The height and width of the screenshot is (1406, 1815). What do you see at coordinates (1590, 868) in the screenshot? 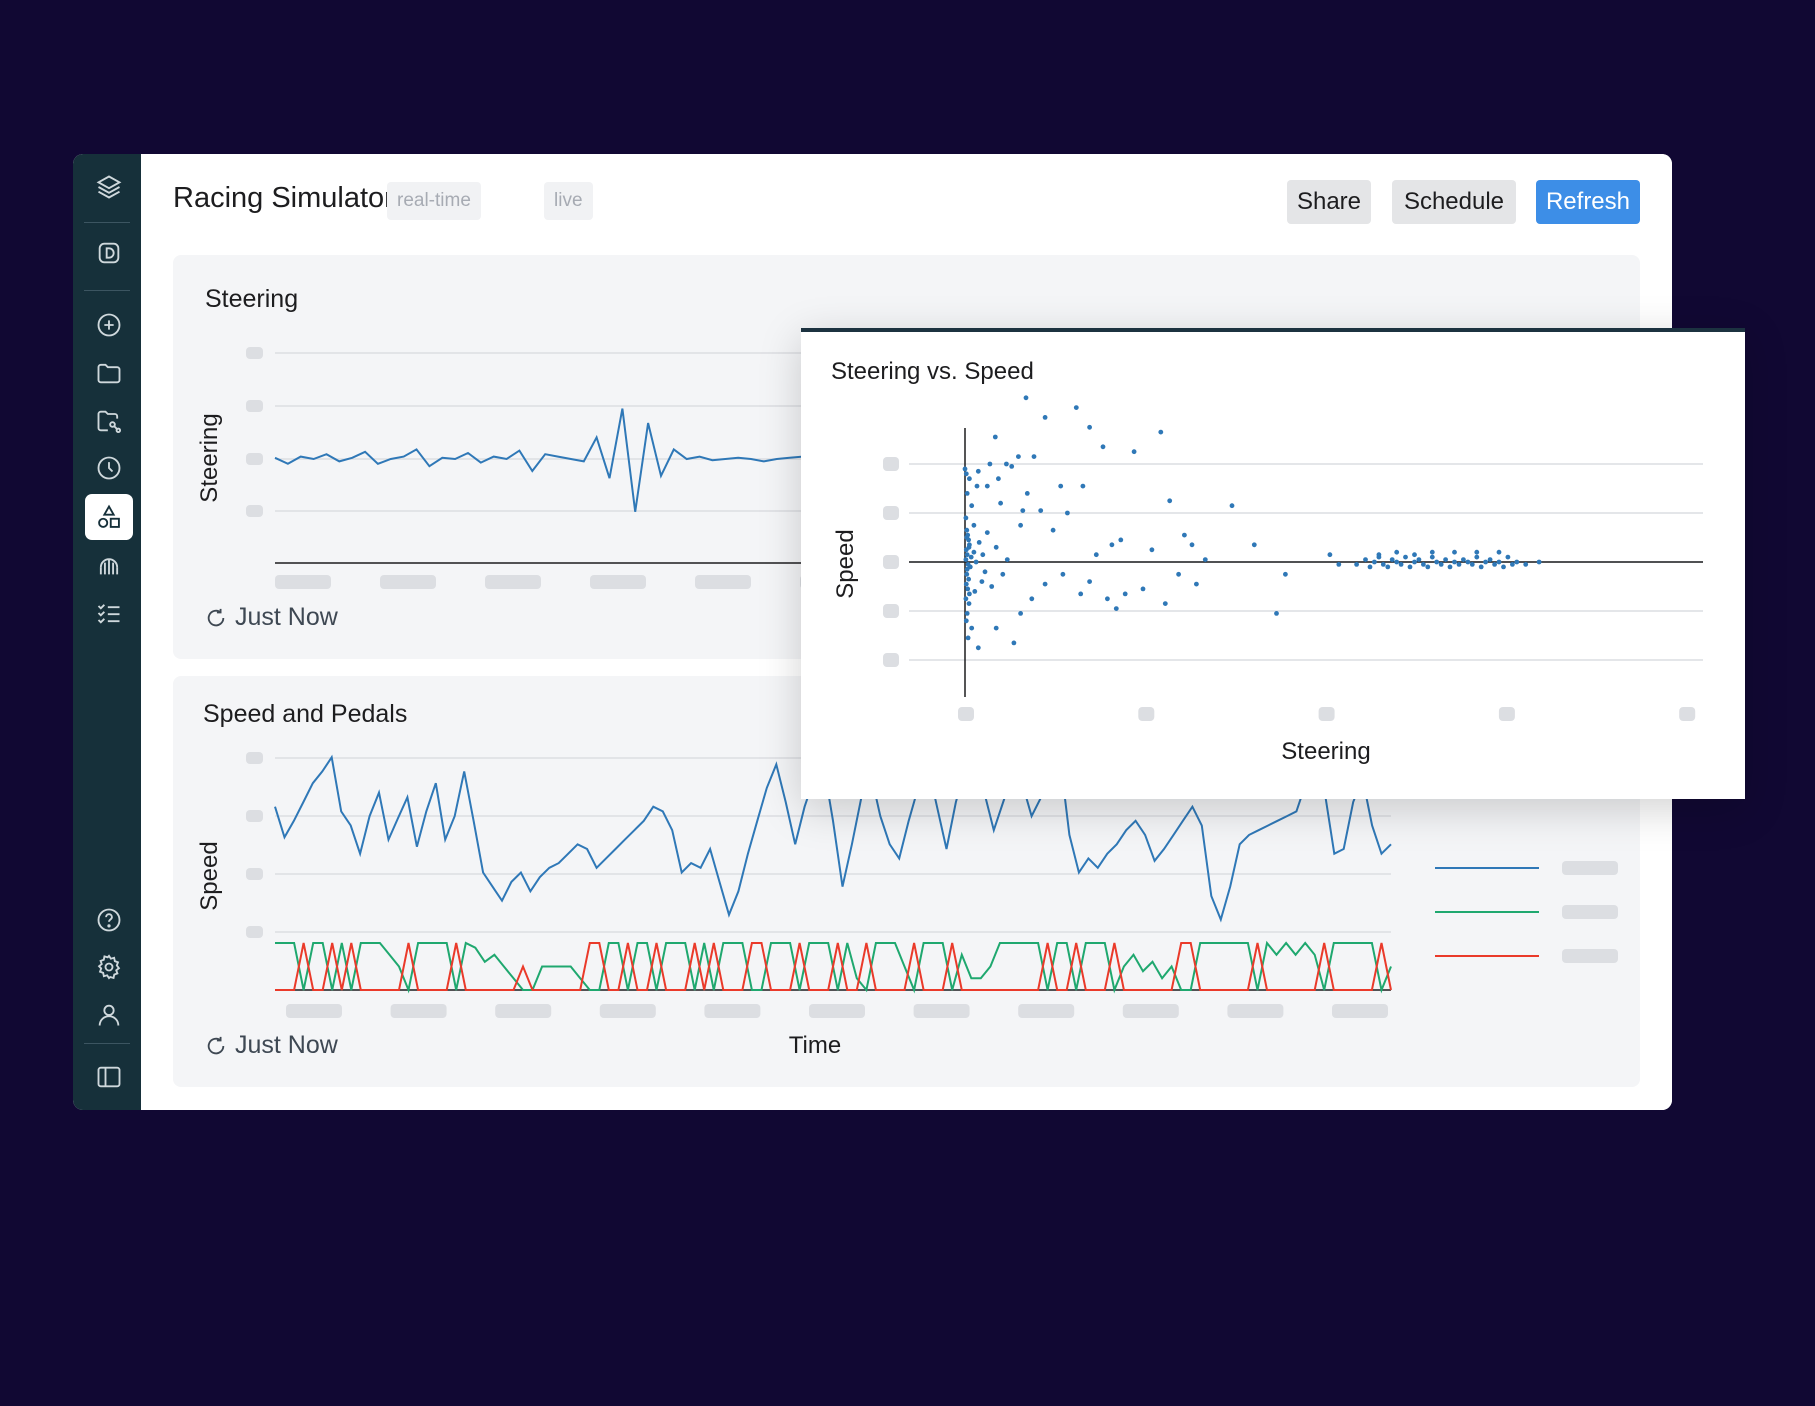
I see `legend-label-placeholder` at bounding box center [1590, 868].